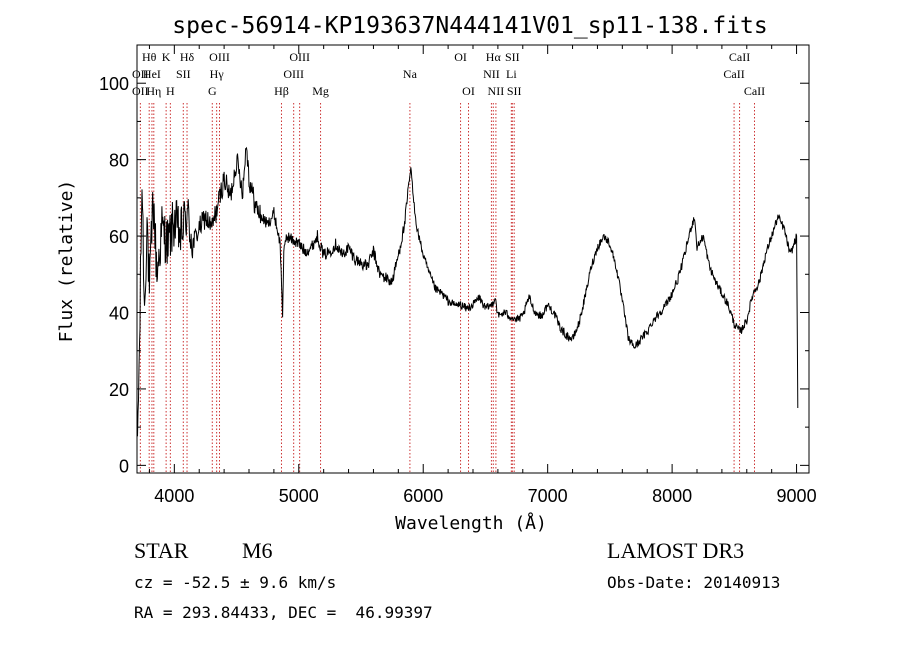 This screenshot has height=649, width=900. Describe the element at coordinates (114, 84) in the screenshot. I see `y-tick-label-100: 100` at that location.